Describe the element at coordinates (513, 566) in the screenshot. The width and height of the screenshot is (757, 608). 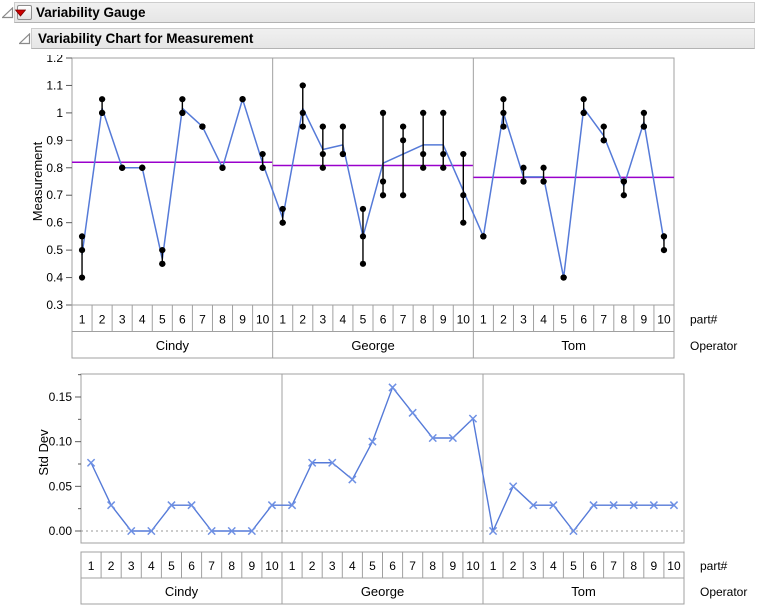
I see `part-label: 2` at that location.